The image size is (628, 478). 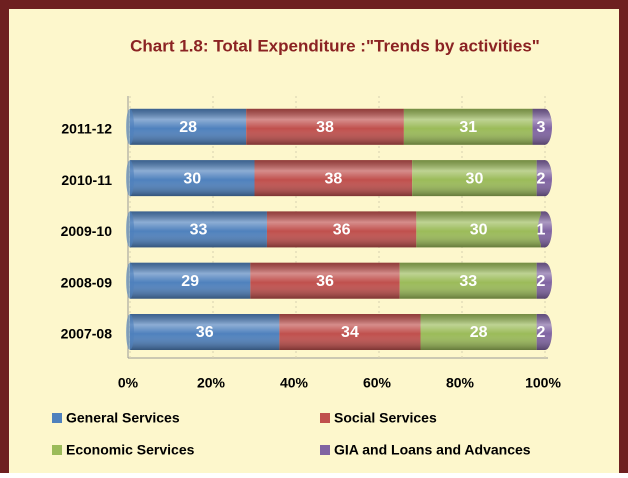 I want to click on x-tick-label: 40%, so click(x=294, y=383).